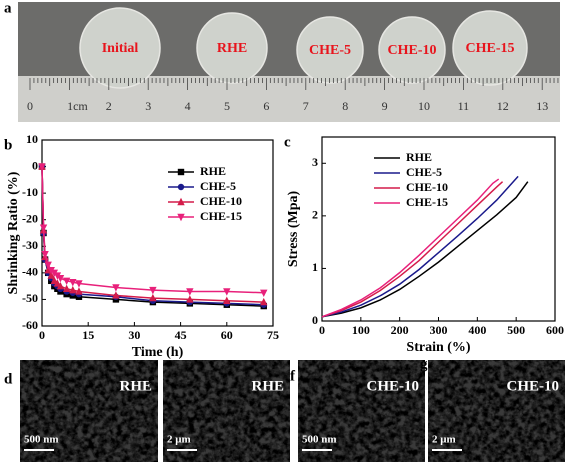 The width and height of the screenshot is (567, 464). What do you see at coordinates (293, 228) in the screenshot?
I see `y-axis-label: Stress (Mpa)` at bounding box center [293, 228].